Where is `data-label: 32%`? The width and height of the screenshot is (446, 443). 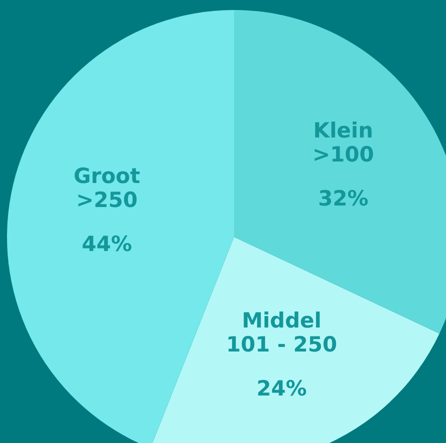
data-label: 32% is located at coordinates (343, 198).